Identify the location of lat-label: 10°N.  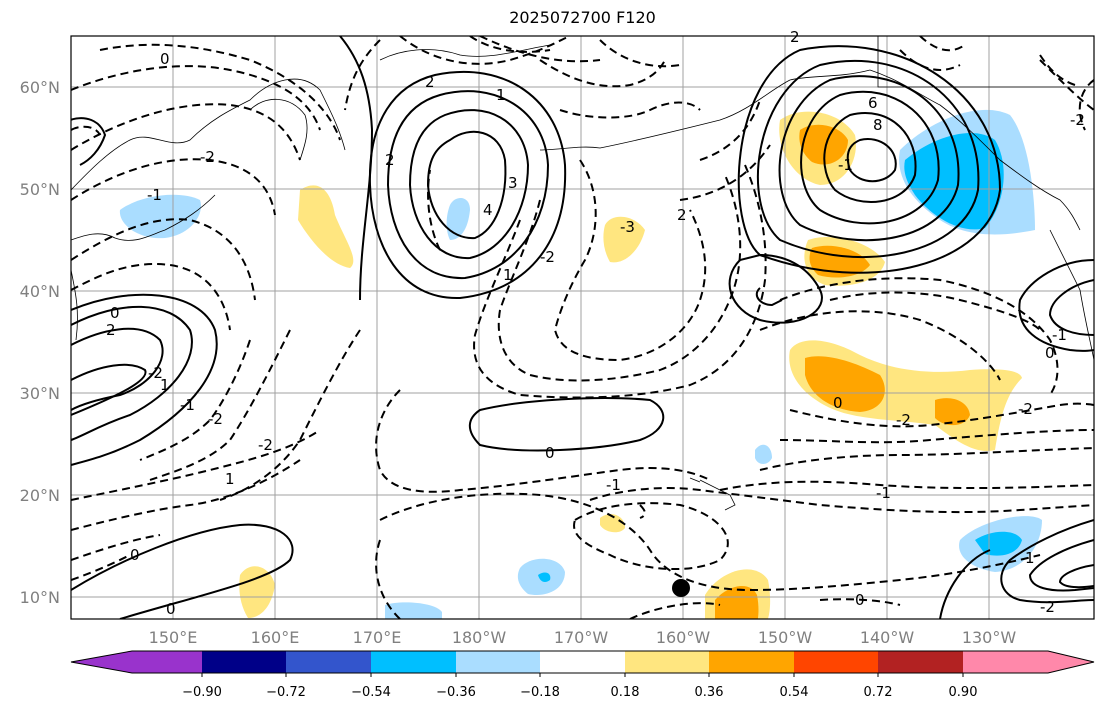
(40, 597).